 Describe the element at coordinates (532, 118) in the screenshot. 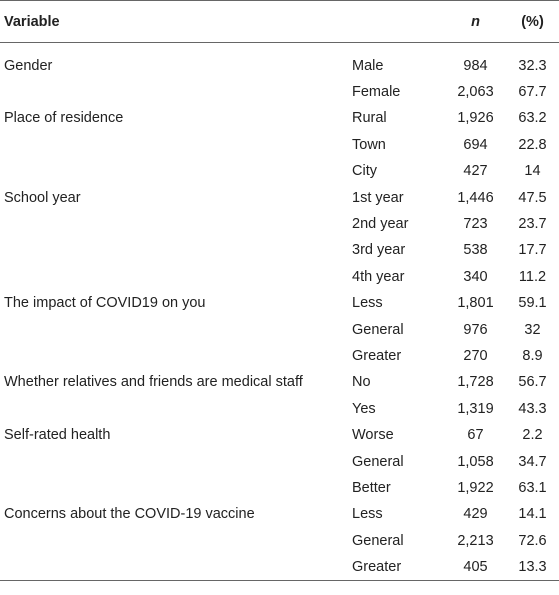

I see `percent-cell: 63.2` at that location.